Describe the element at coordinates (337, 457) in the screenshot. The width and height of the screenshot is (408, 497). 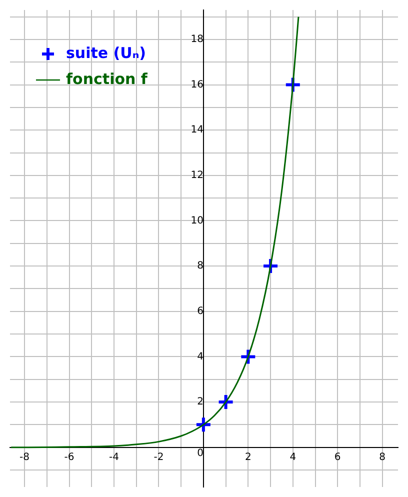
I see `x-tick-label: 6` at that location.